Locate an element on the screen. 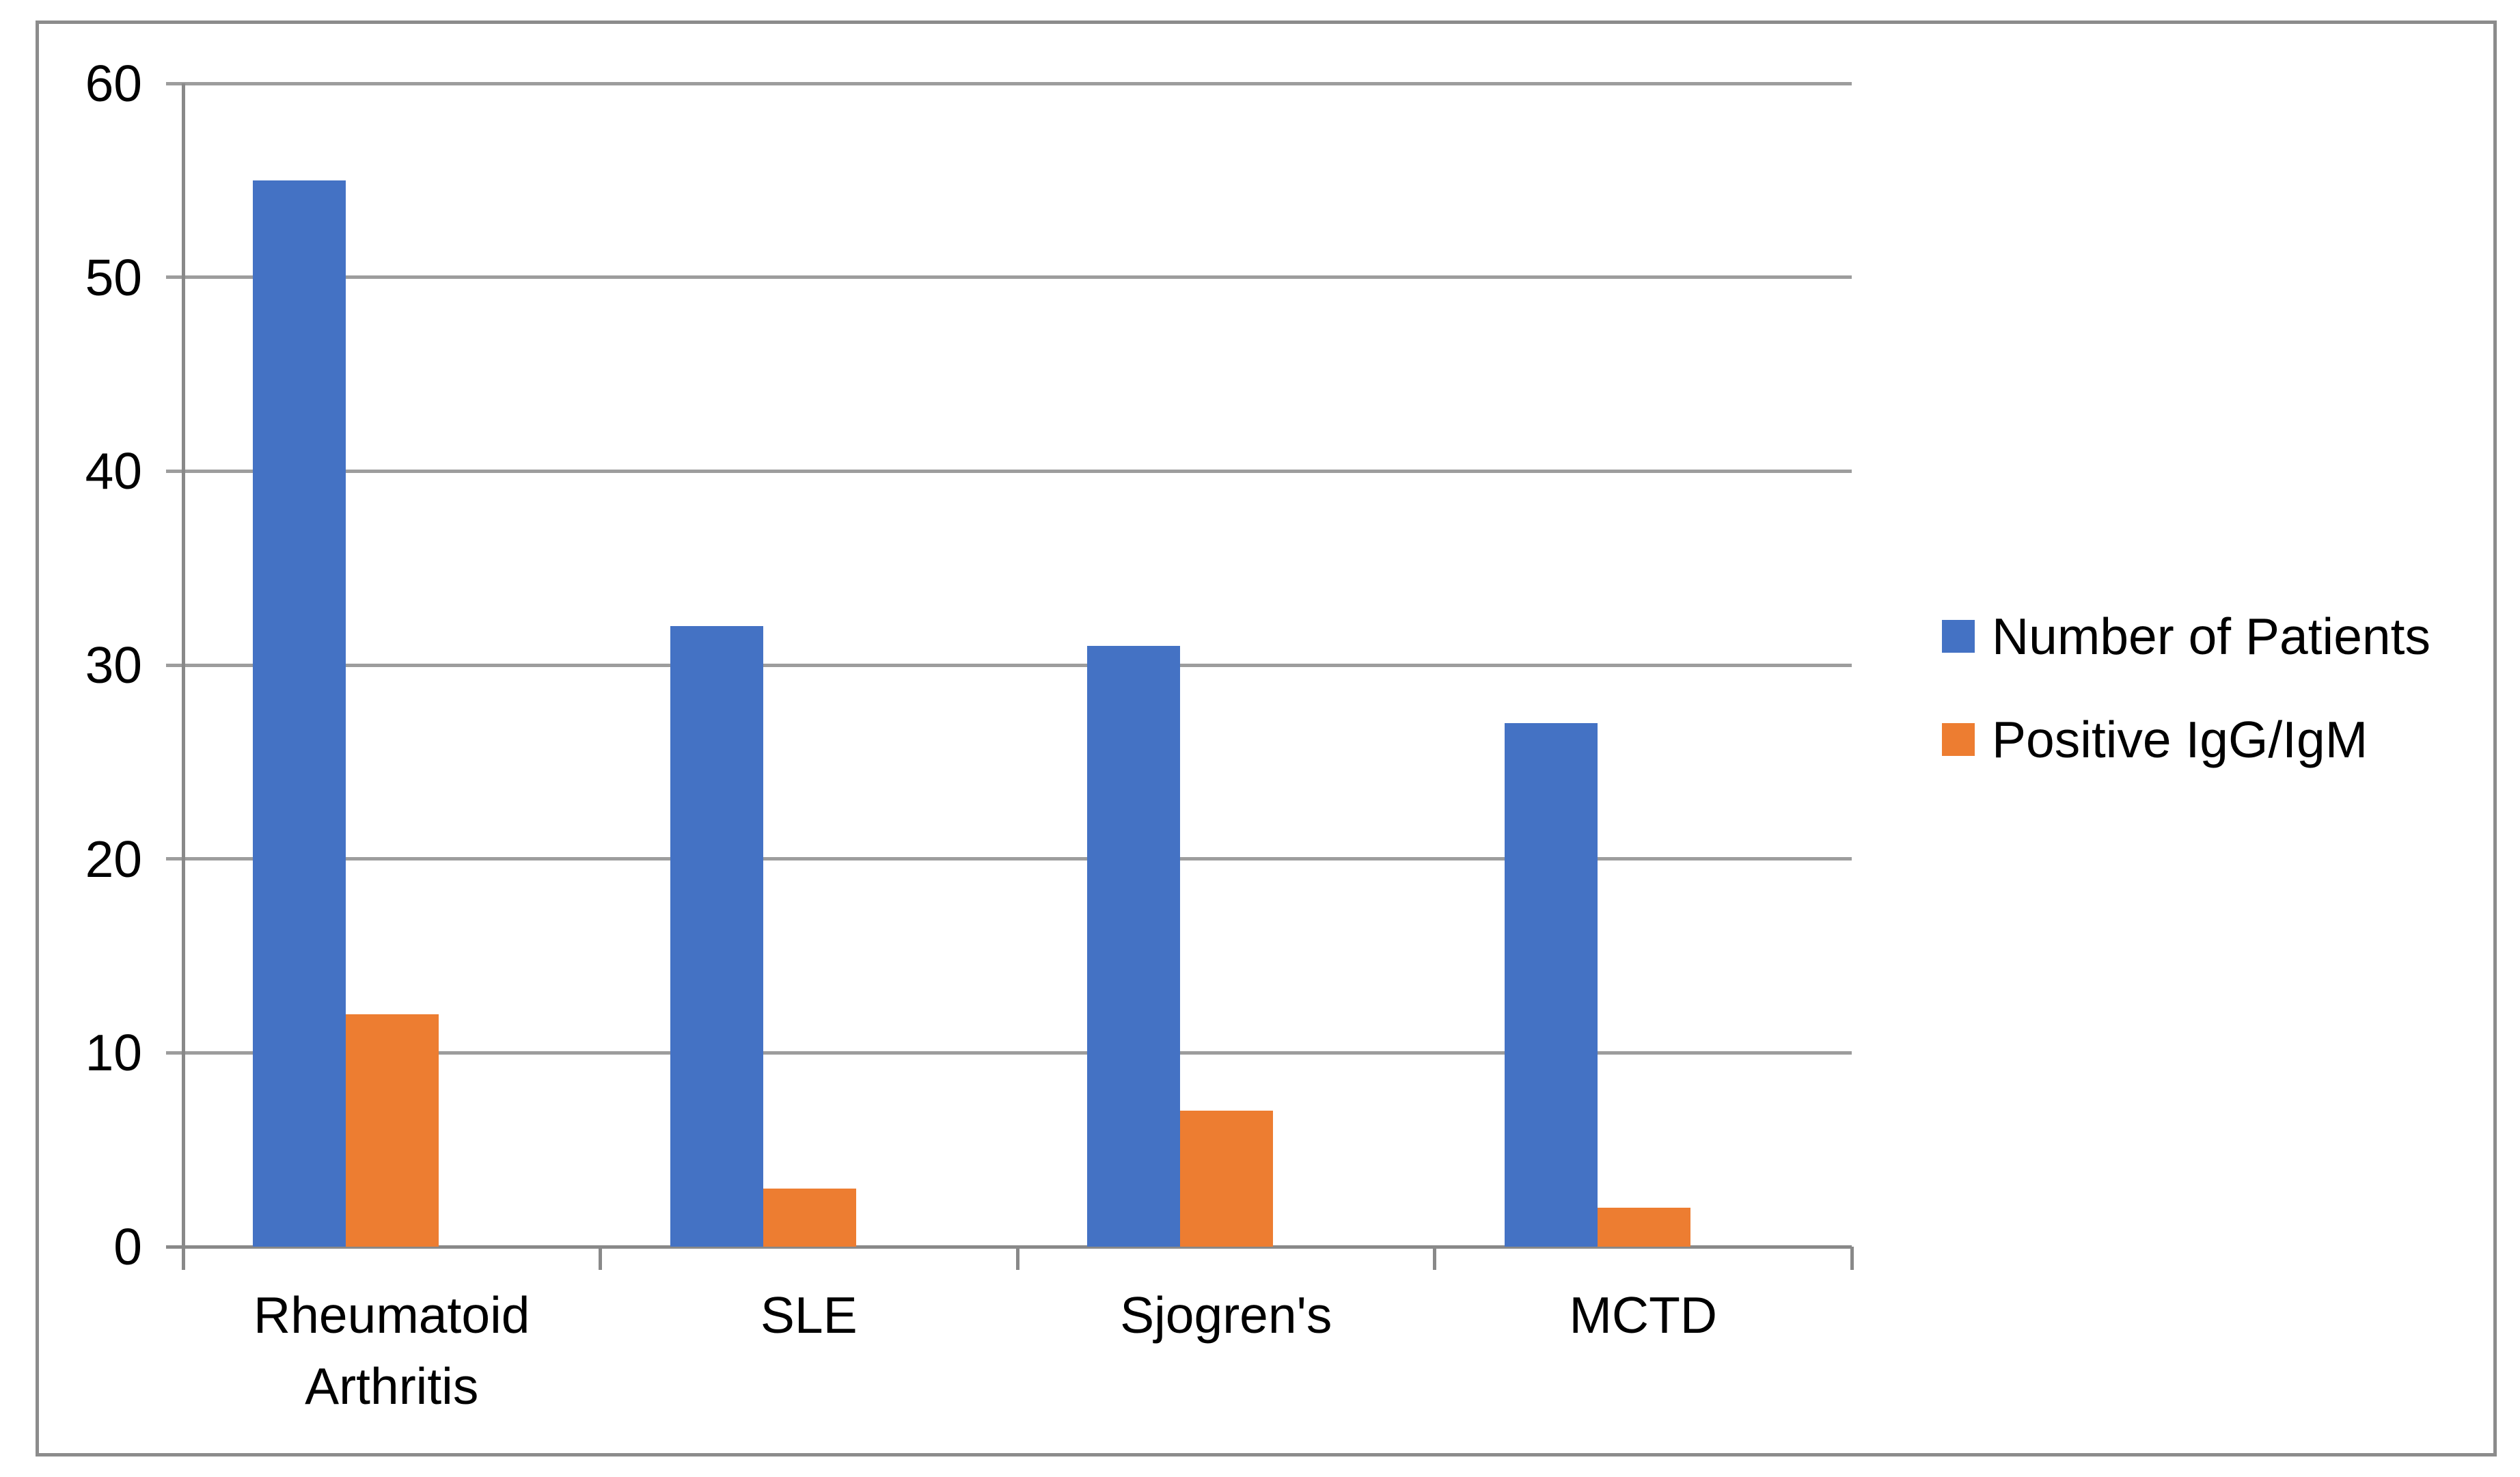  ytick-label-60: 60 is located at coordinates (113, 83).